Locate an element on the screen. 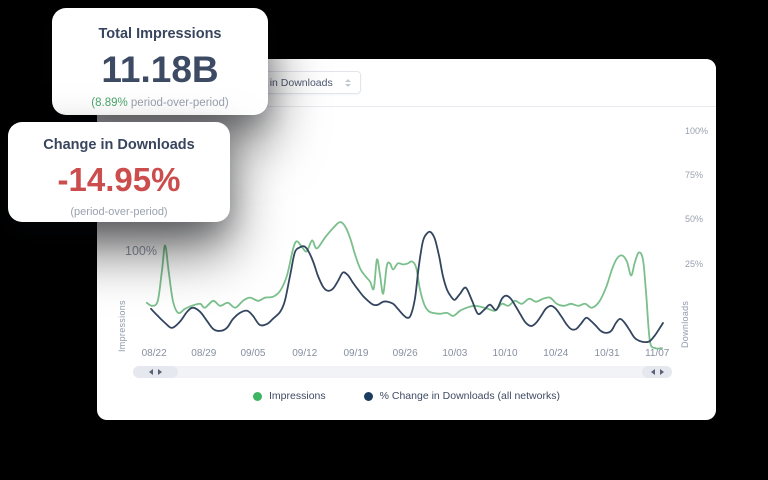 The image size is (768, 480). left-axis-title: Impressions is located at coordinates (122, 326).